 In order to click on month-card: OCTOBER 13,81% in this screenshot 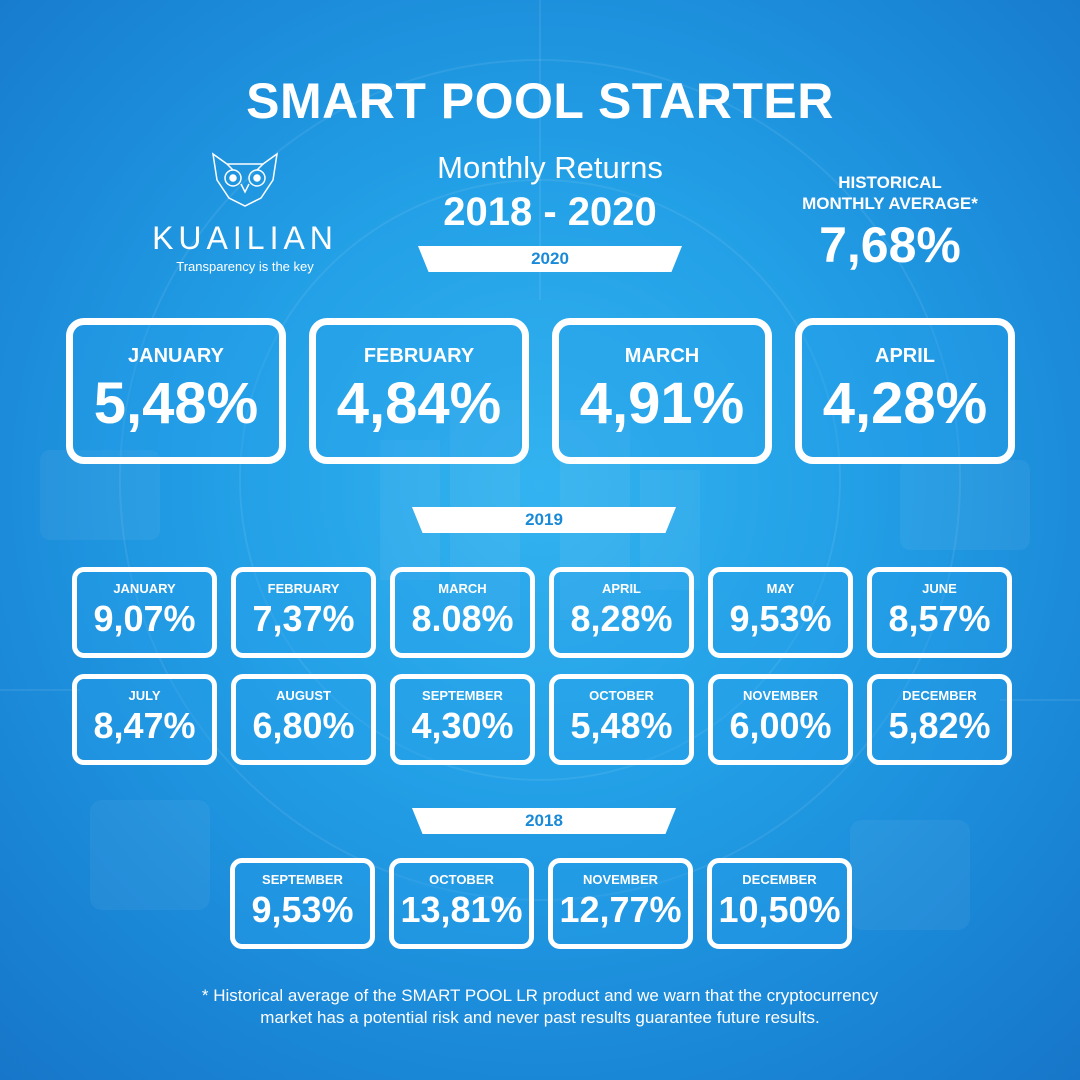, I will do `click(461, 903)`.